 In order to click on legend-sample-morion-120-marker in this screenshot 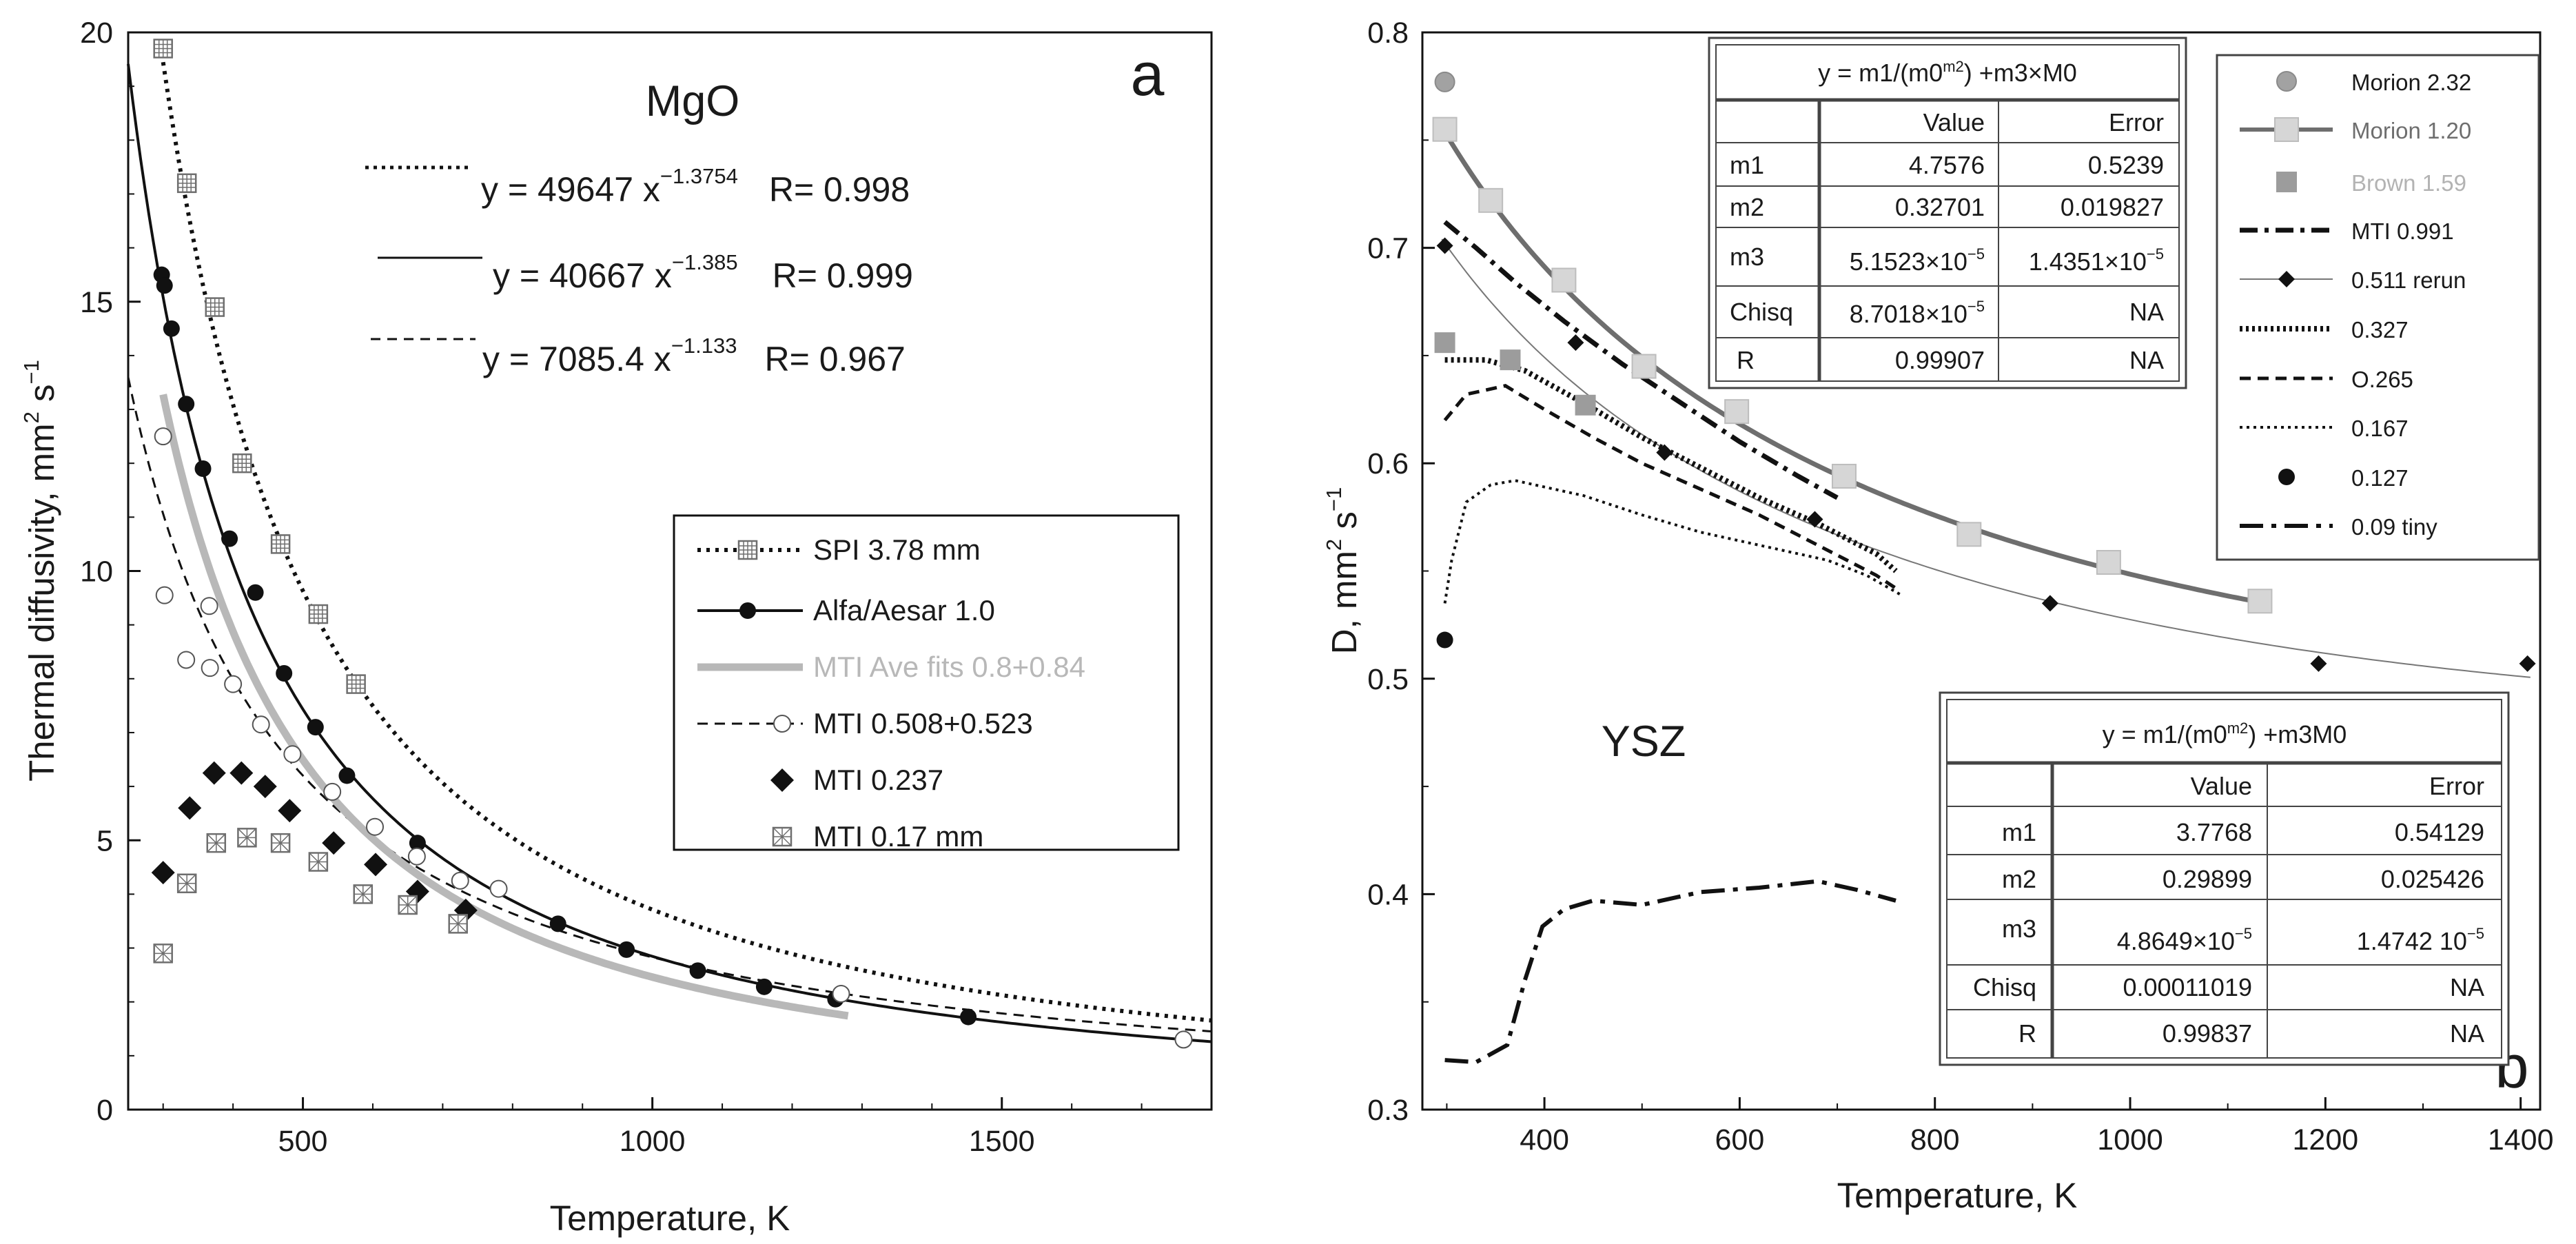, I will do `click(2286, 130)`.